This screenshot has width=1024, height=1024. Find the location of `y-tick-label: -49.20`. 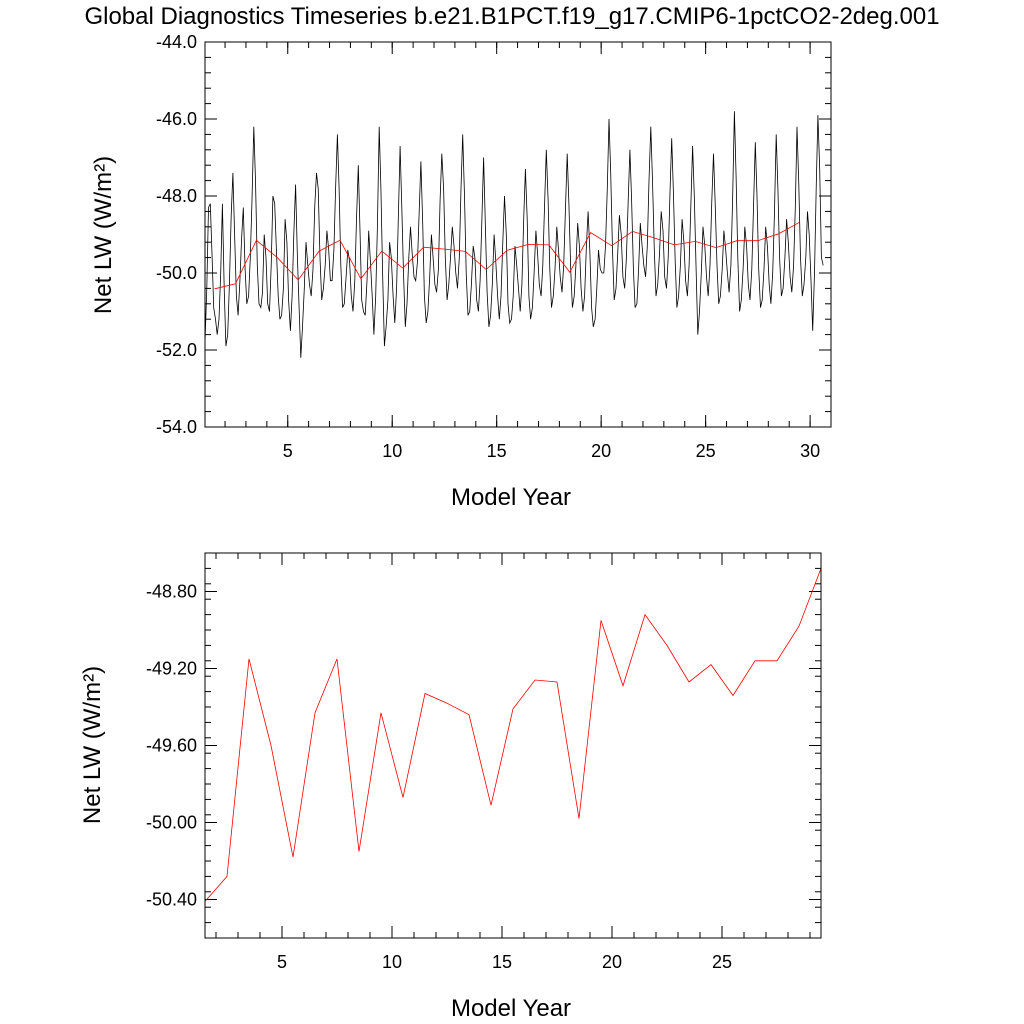

y-tick-label: -49.20 is located at coordinates (171, 669).